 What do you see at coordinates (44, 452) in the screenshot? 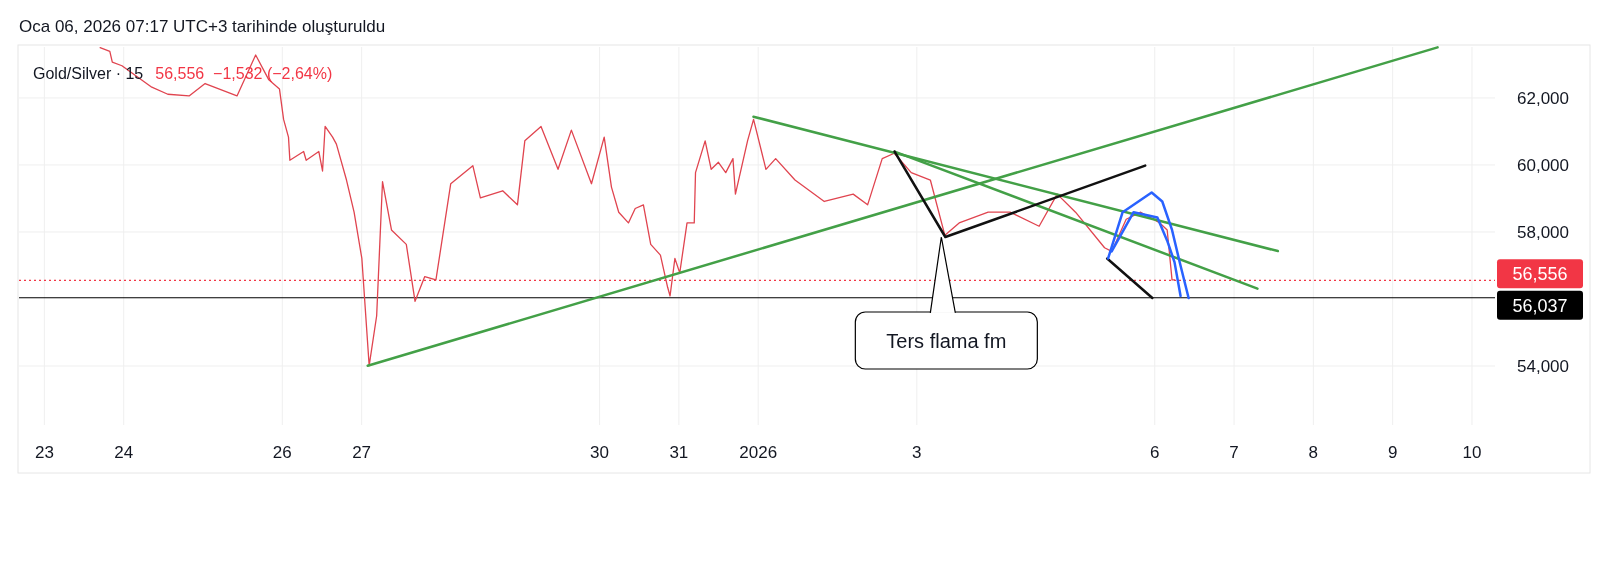
I see `x-tick-label: 23` at bounding box center [44, 452].